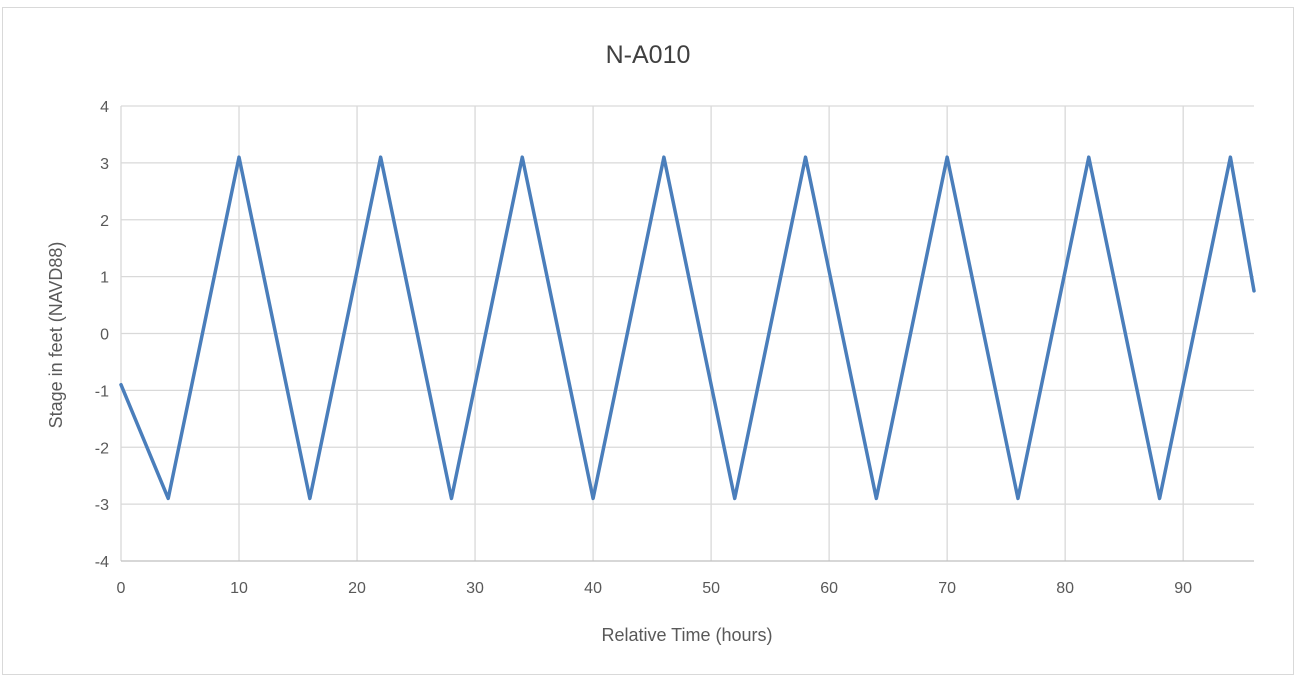 The width and height of the screenshot is (1297, 677). I want to click on y-tick-label: -4, so click(102, 562).